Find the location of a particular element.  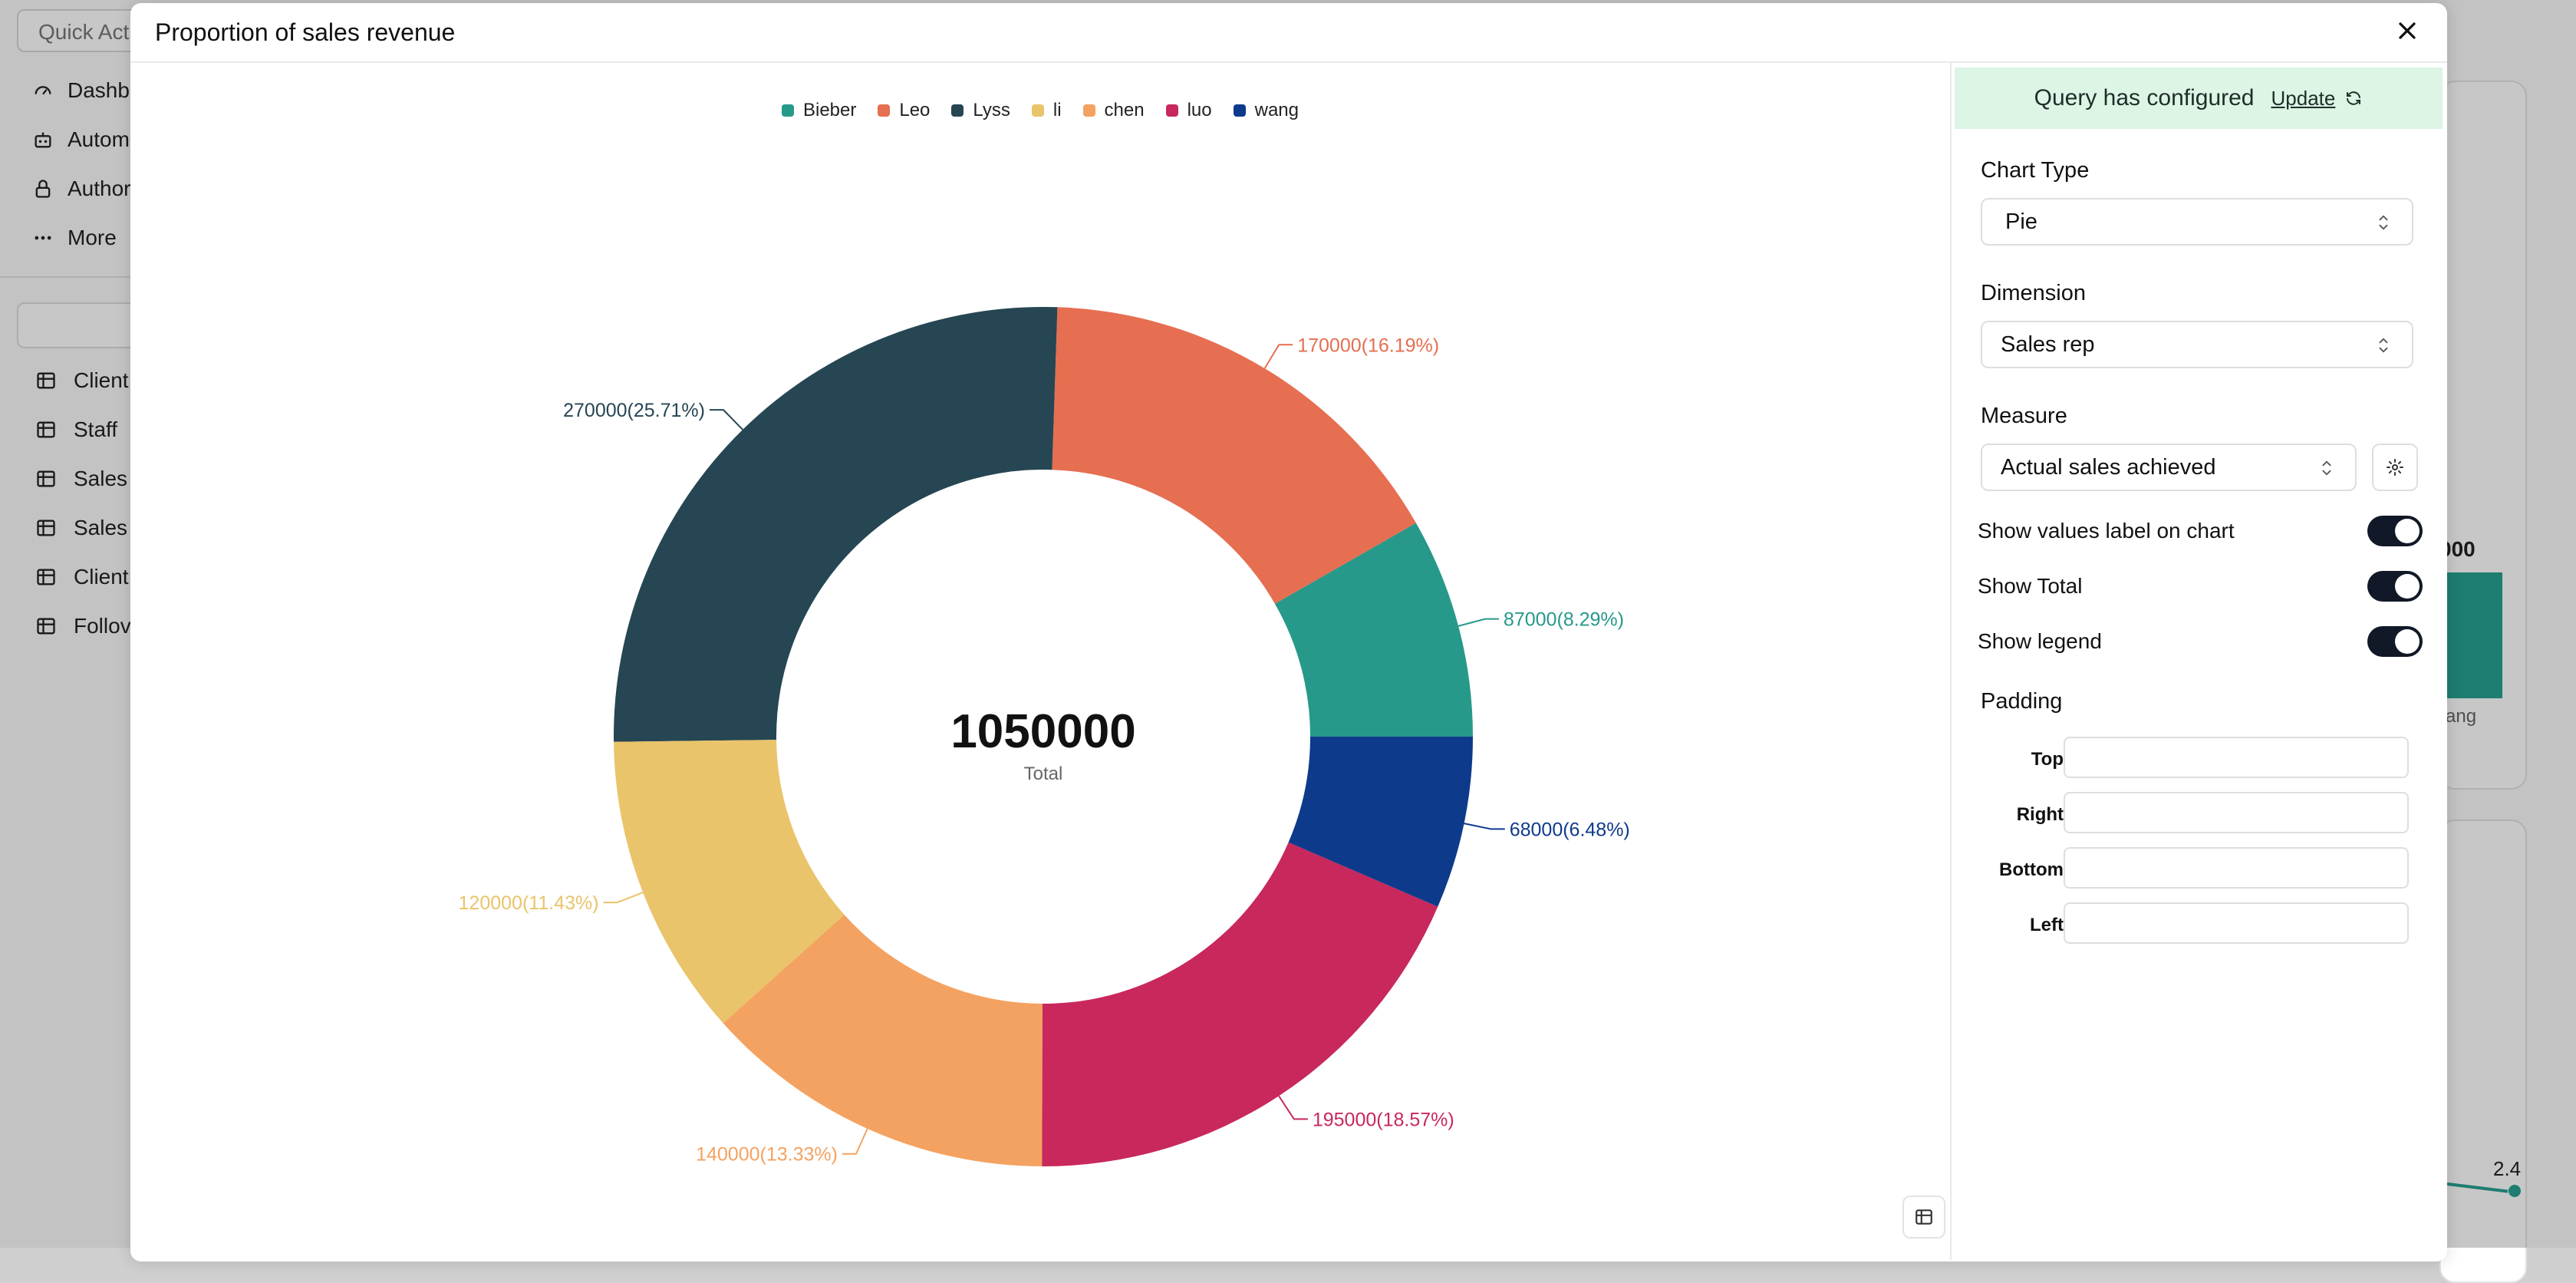

table-label: Staff is located at coordinates (96, 429).